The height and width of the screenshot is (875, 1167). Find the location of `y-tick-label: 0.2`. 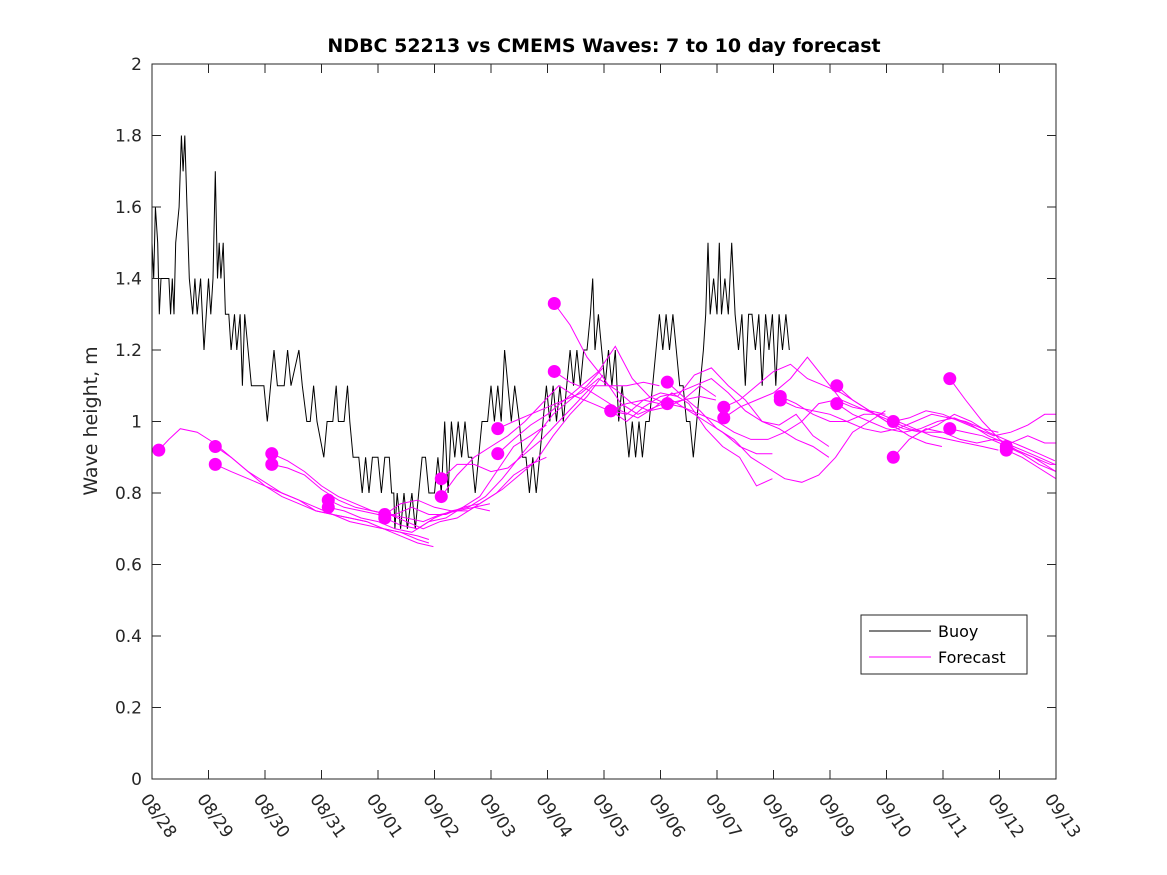

y-tick-label: 0.2 is located at coordinates (128, 709).